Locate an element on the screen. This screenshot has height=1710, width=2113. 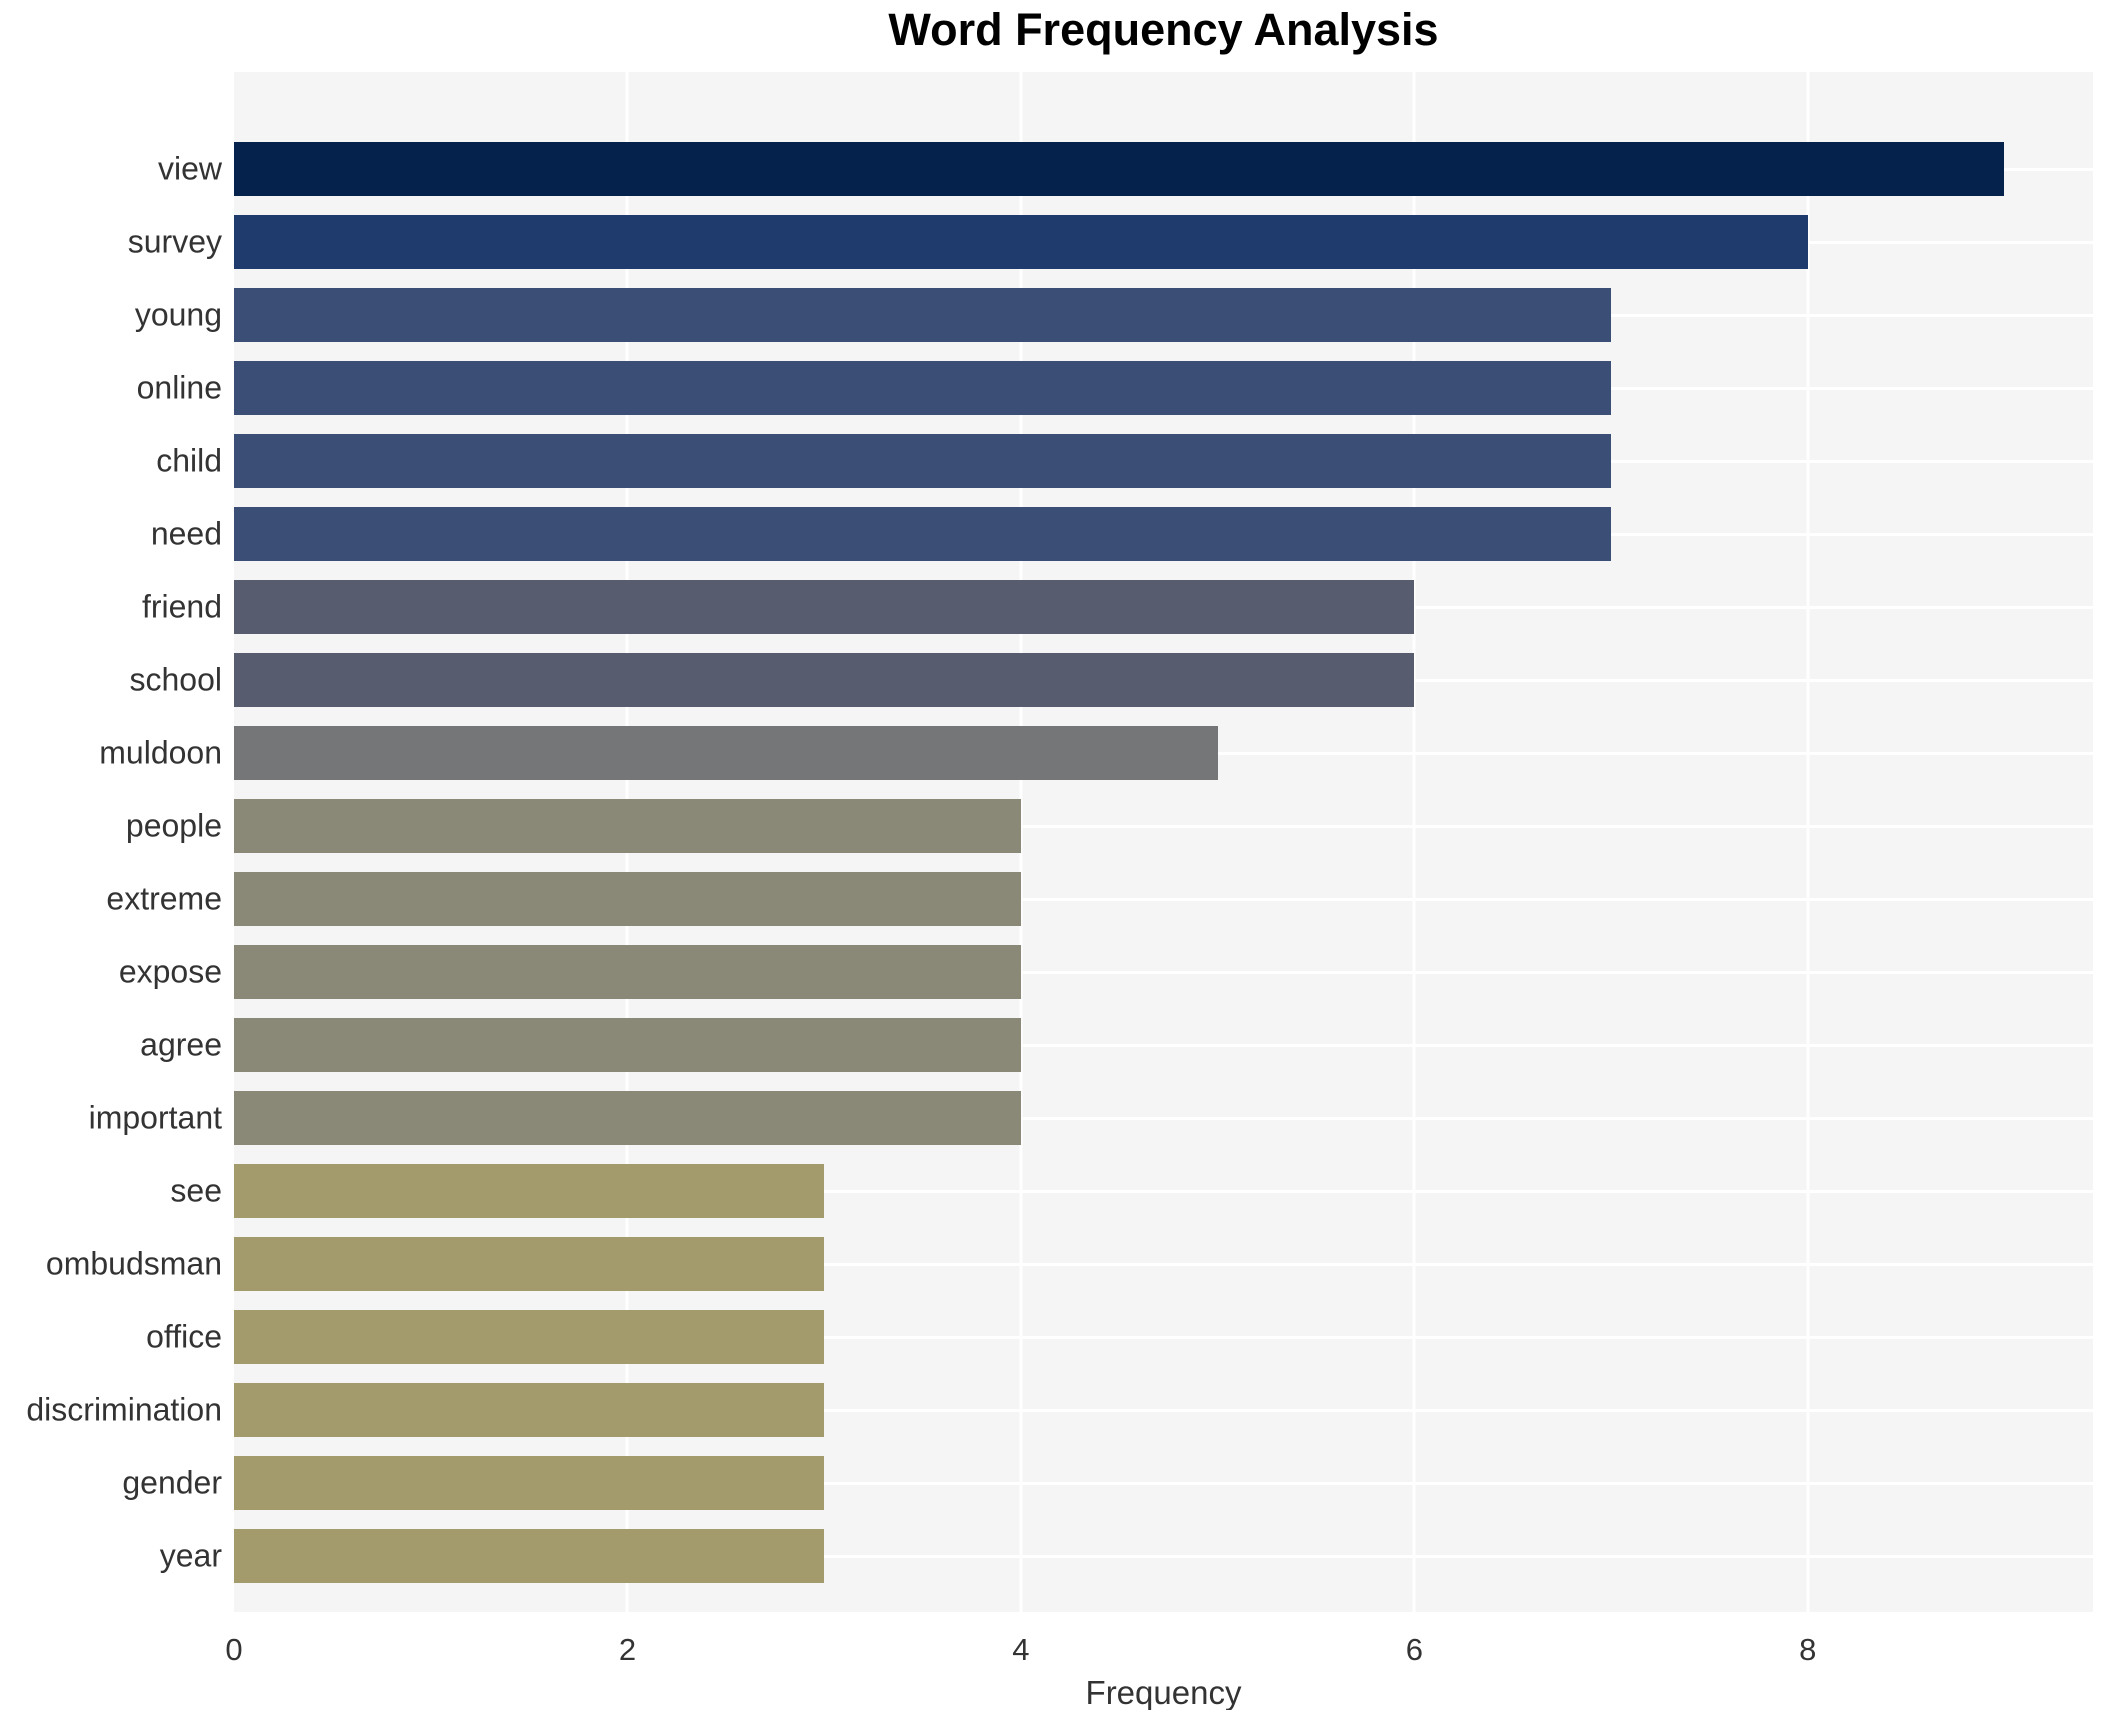
bar-muldoon is located at coordinates (726, 753).